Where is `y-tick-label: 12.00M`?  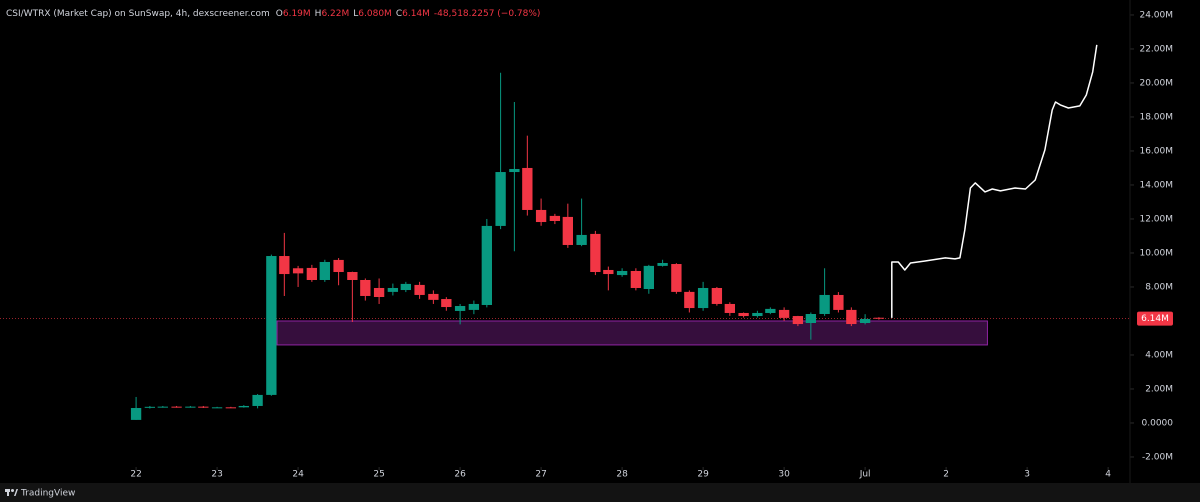 y-tick-label: 12.00M is located at coordinates (1156, 219).